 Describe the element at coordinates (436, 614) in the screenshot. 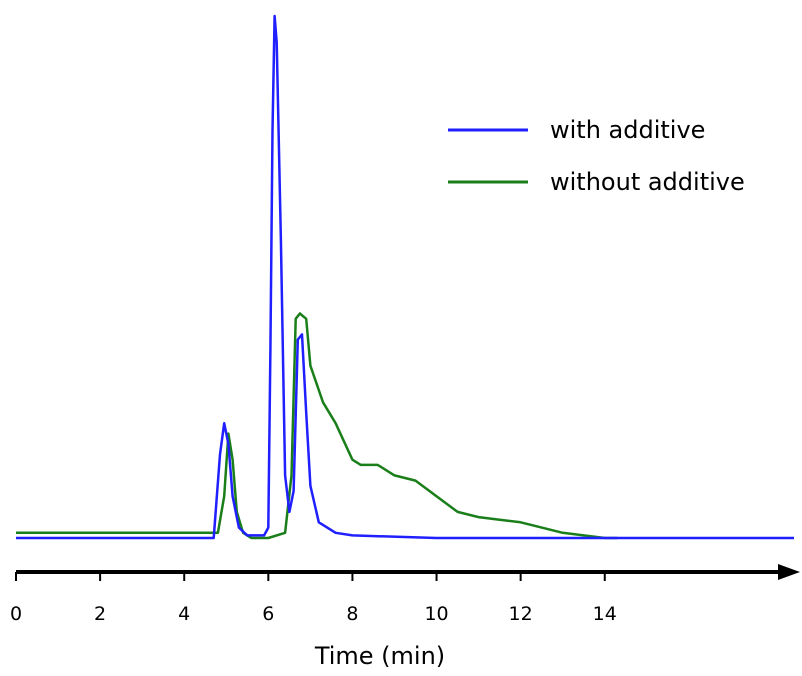

I see `x-tick-label: 10` at that location.